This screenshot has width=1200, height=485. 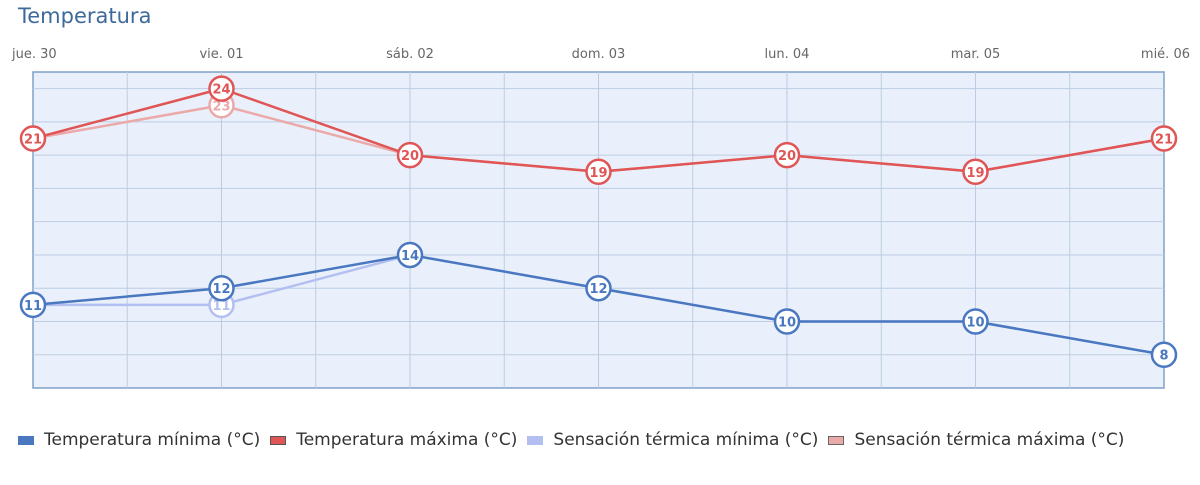 I want to click on x-tick-label: mié. 06, so click(x=1165, y=54).